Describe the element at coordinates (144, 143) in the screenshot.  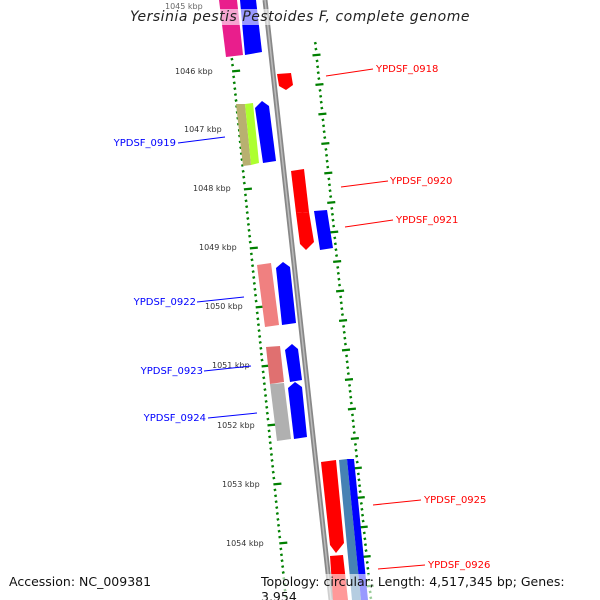
I see `gene-label: YPDSF_0919` at that location.